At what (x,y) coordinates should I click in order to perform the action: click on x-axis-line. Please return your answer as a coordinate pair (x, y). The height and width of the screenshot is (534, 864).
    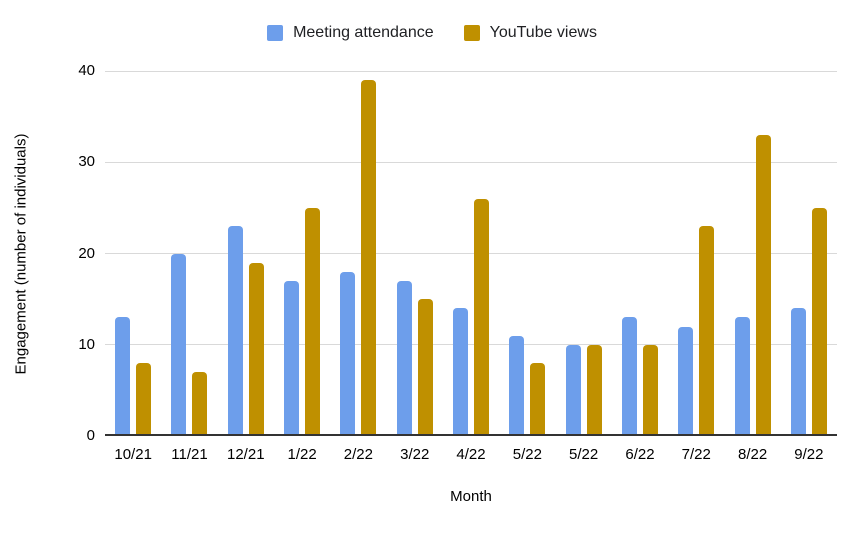
    Looking at the image, I should click on (471, 435).